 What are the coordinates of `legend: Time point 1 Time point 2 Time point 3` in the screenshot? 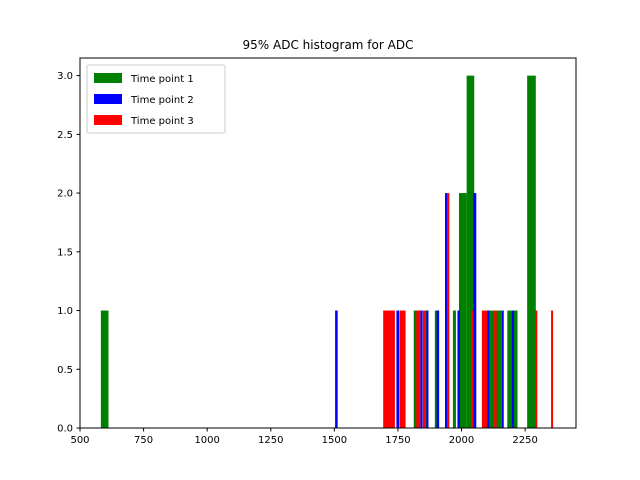 It's located at (156, 99).